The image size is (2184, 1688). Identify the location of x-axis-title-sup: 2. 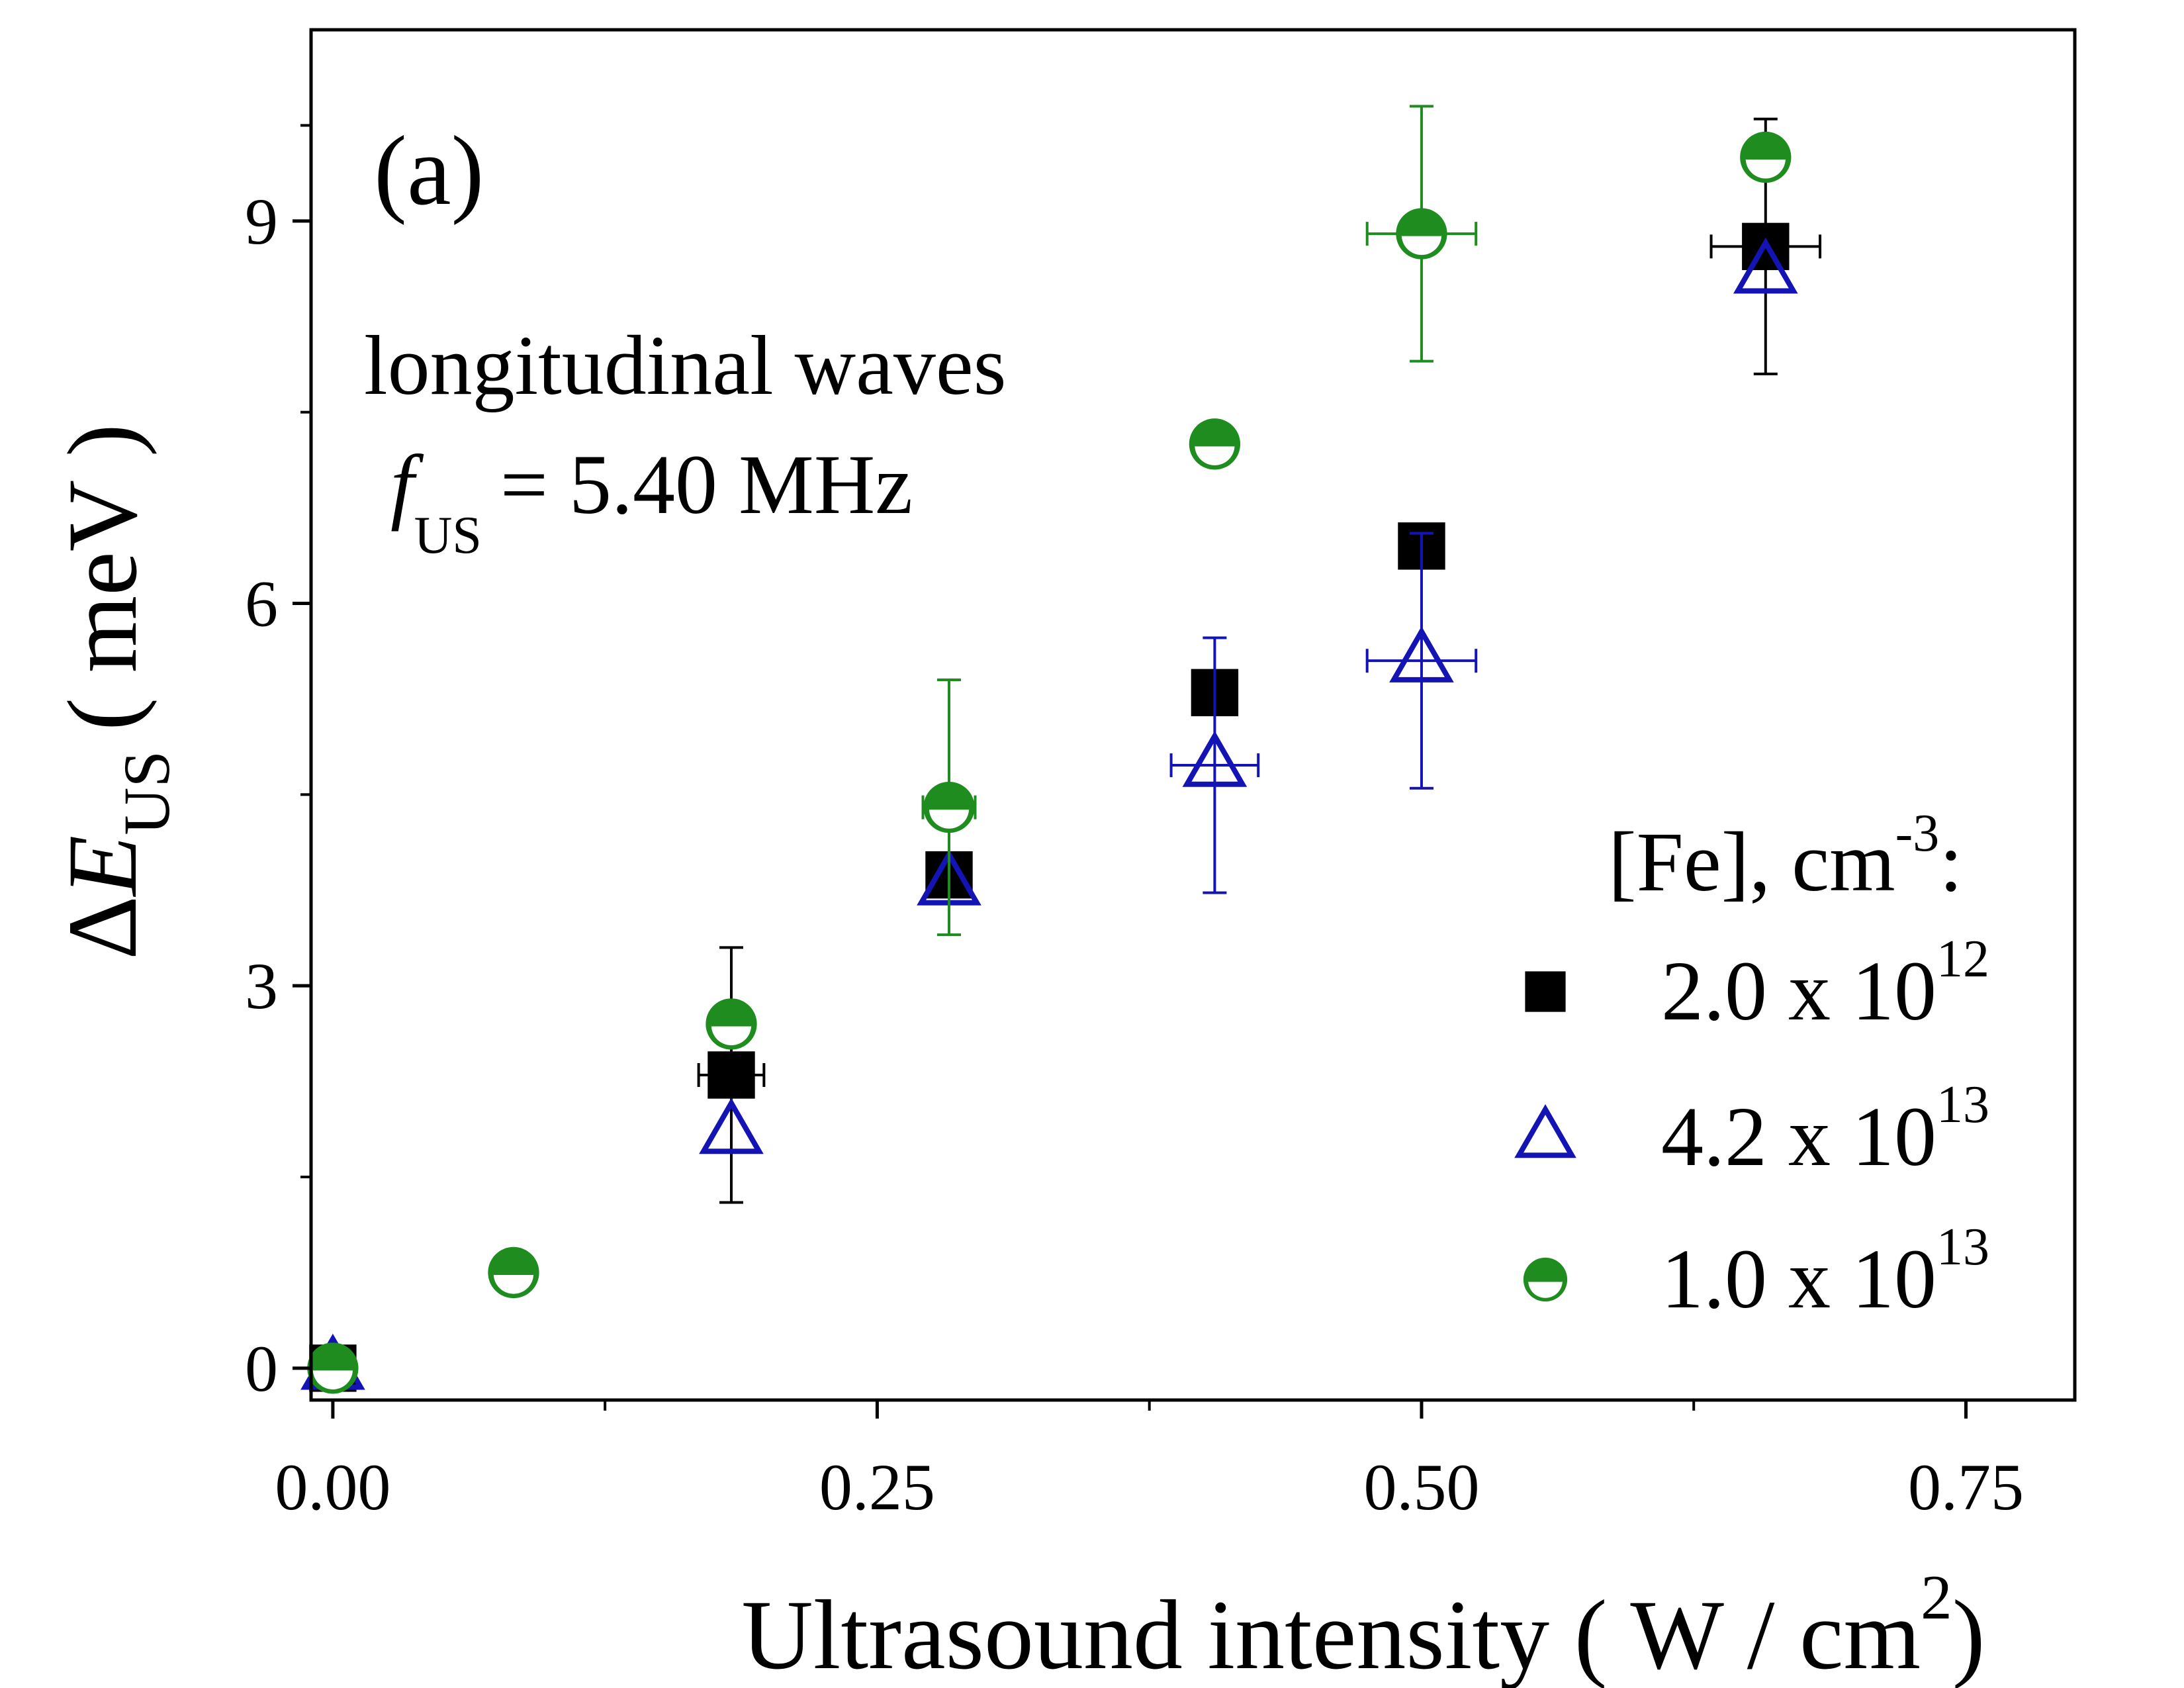
(1937, 1597).